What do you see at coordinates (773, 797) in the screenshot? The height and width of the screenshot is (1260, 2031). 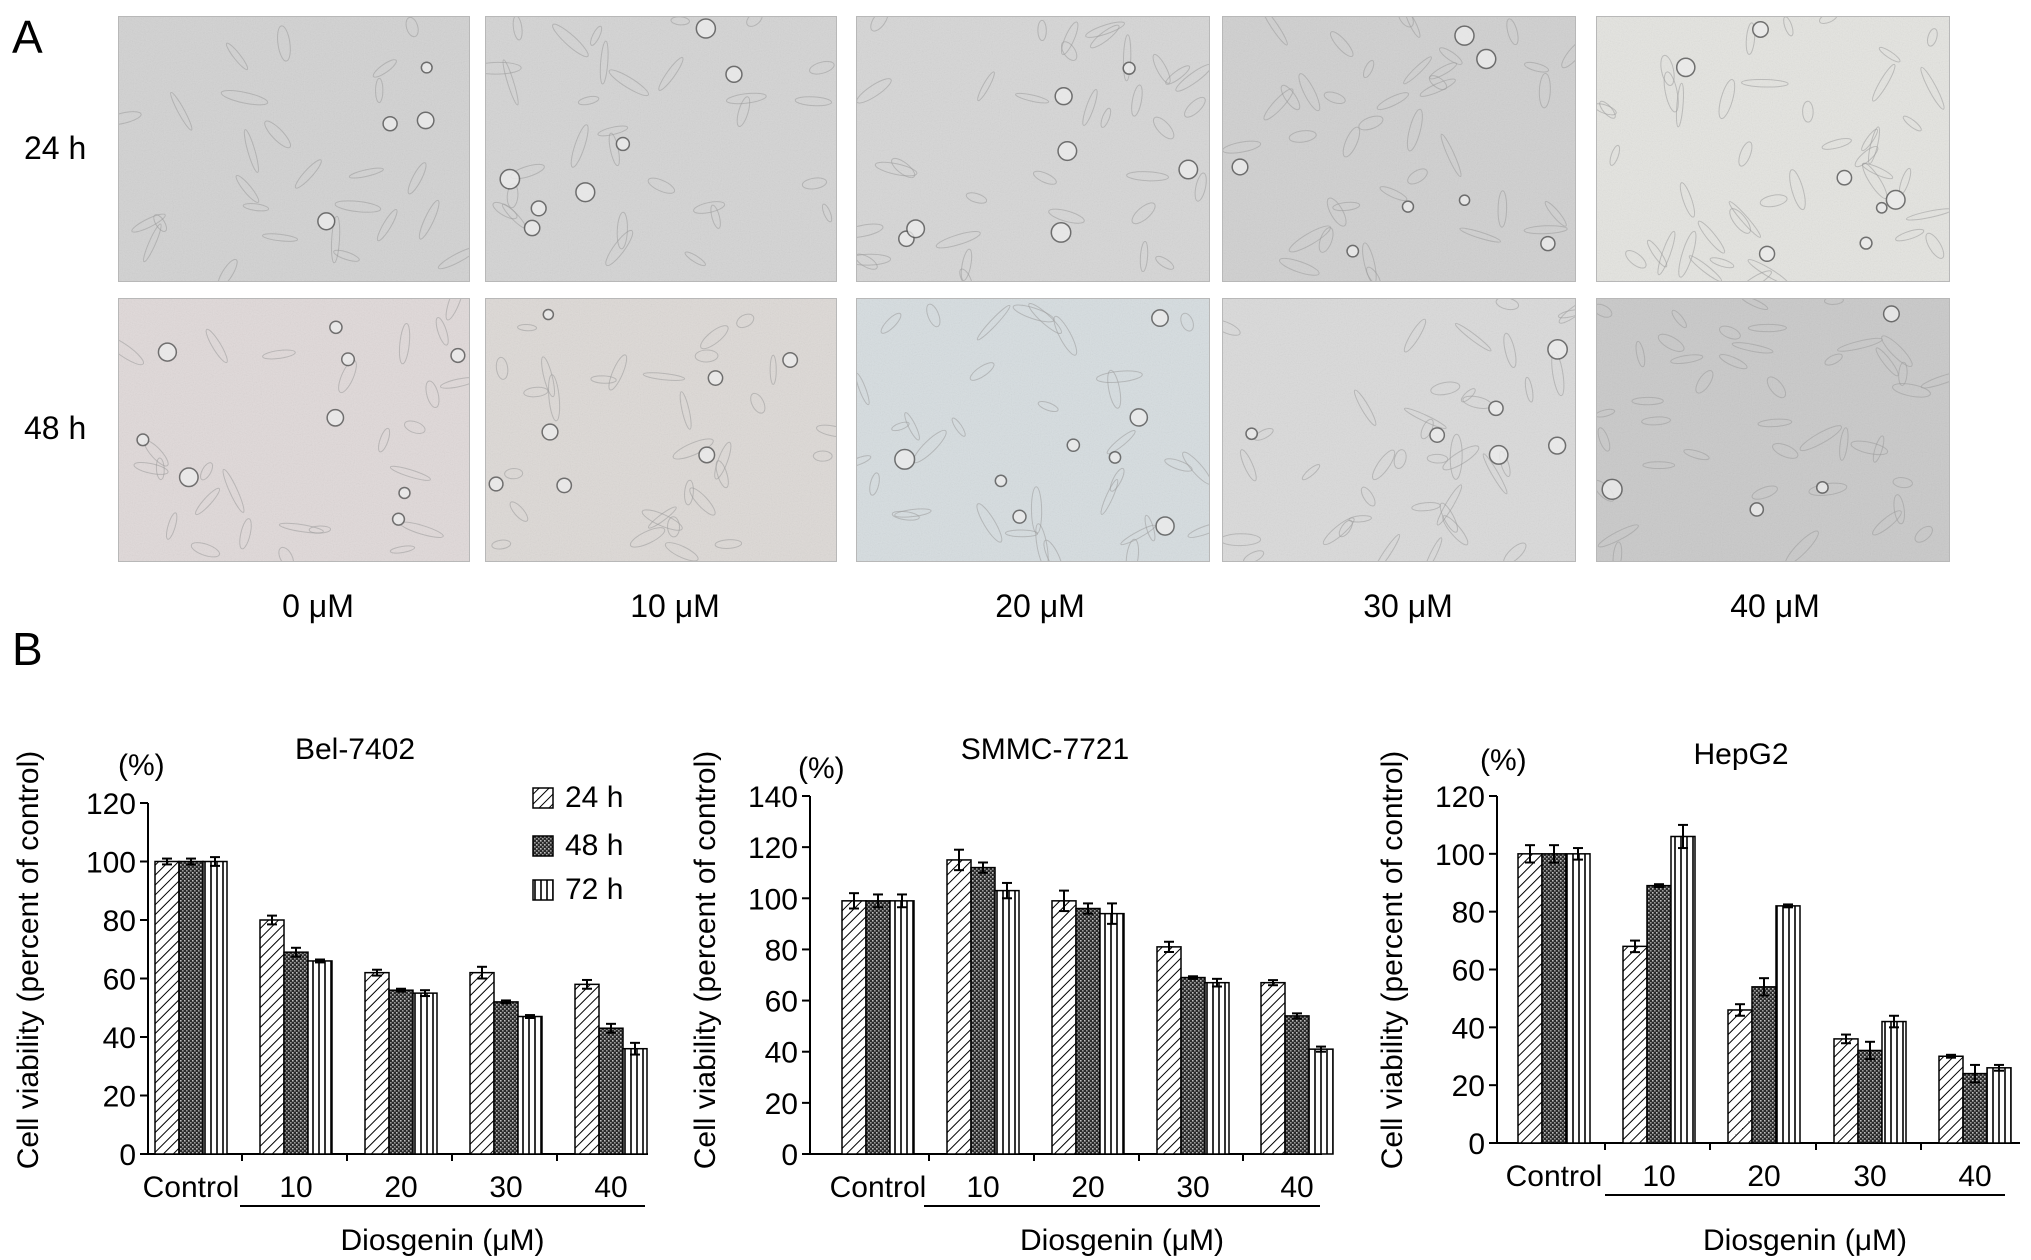 I see `y-tick-label: 140` at bounding box center [773, 797].